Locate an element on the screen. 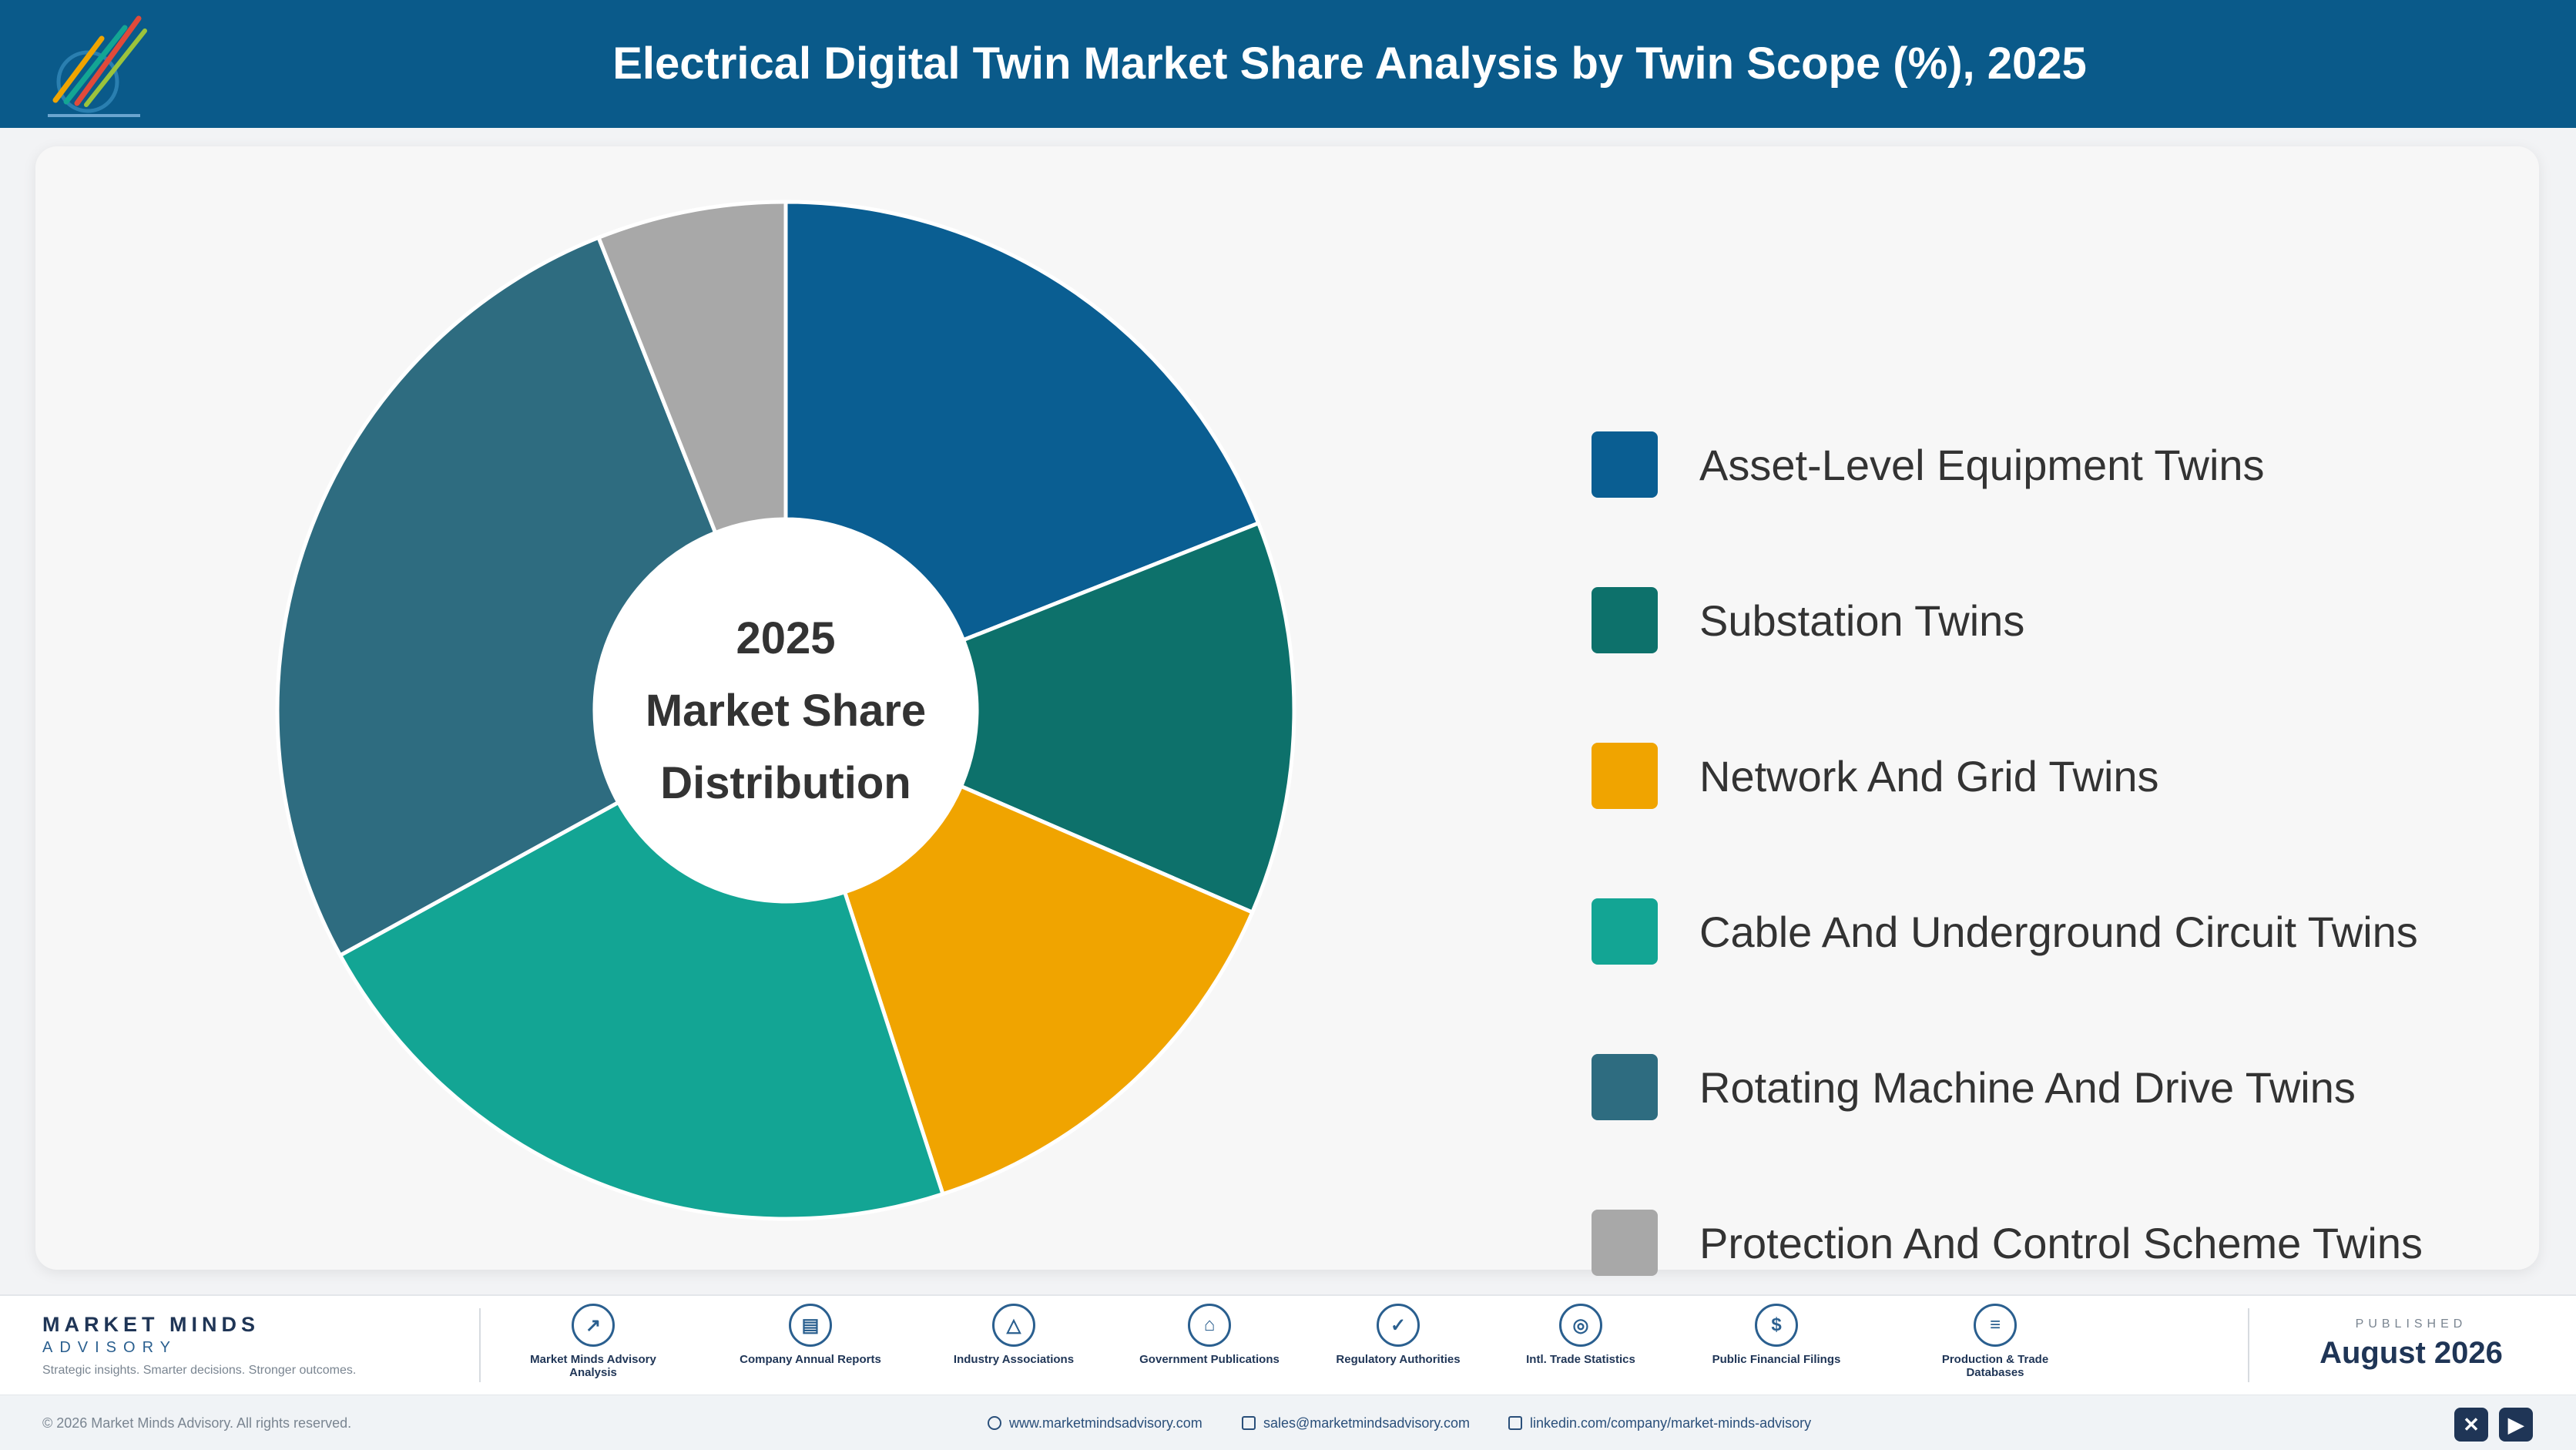 This screenshot has width=2576, height=1450. center-label-line-3: Distribution is located at coordinates (785, 783).